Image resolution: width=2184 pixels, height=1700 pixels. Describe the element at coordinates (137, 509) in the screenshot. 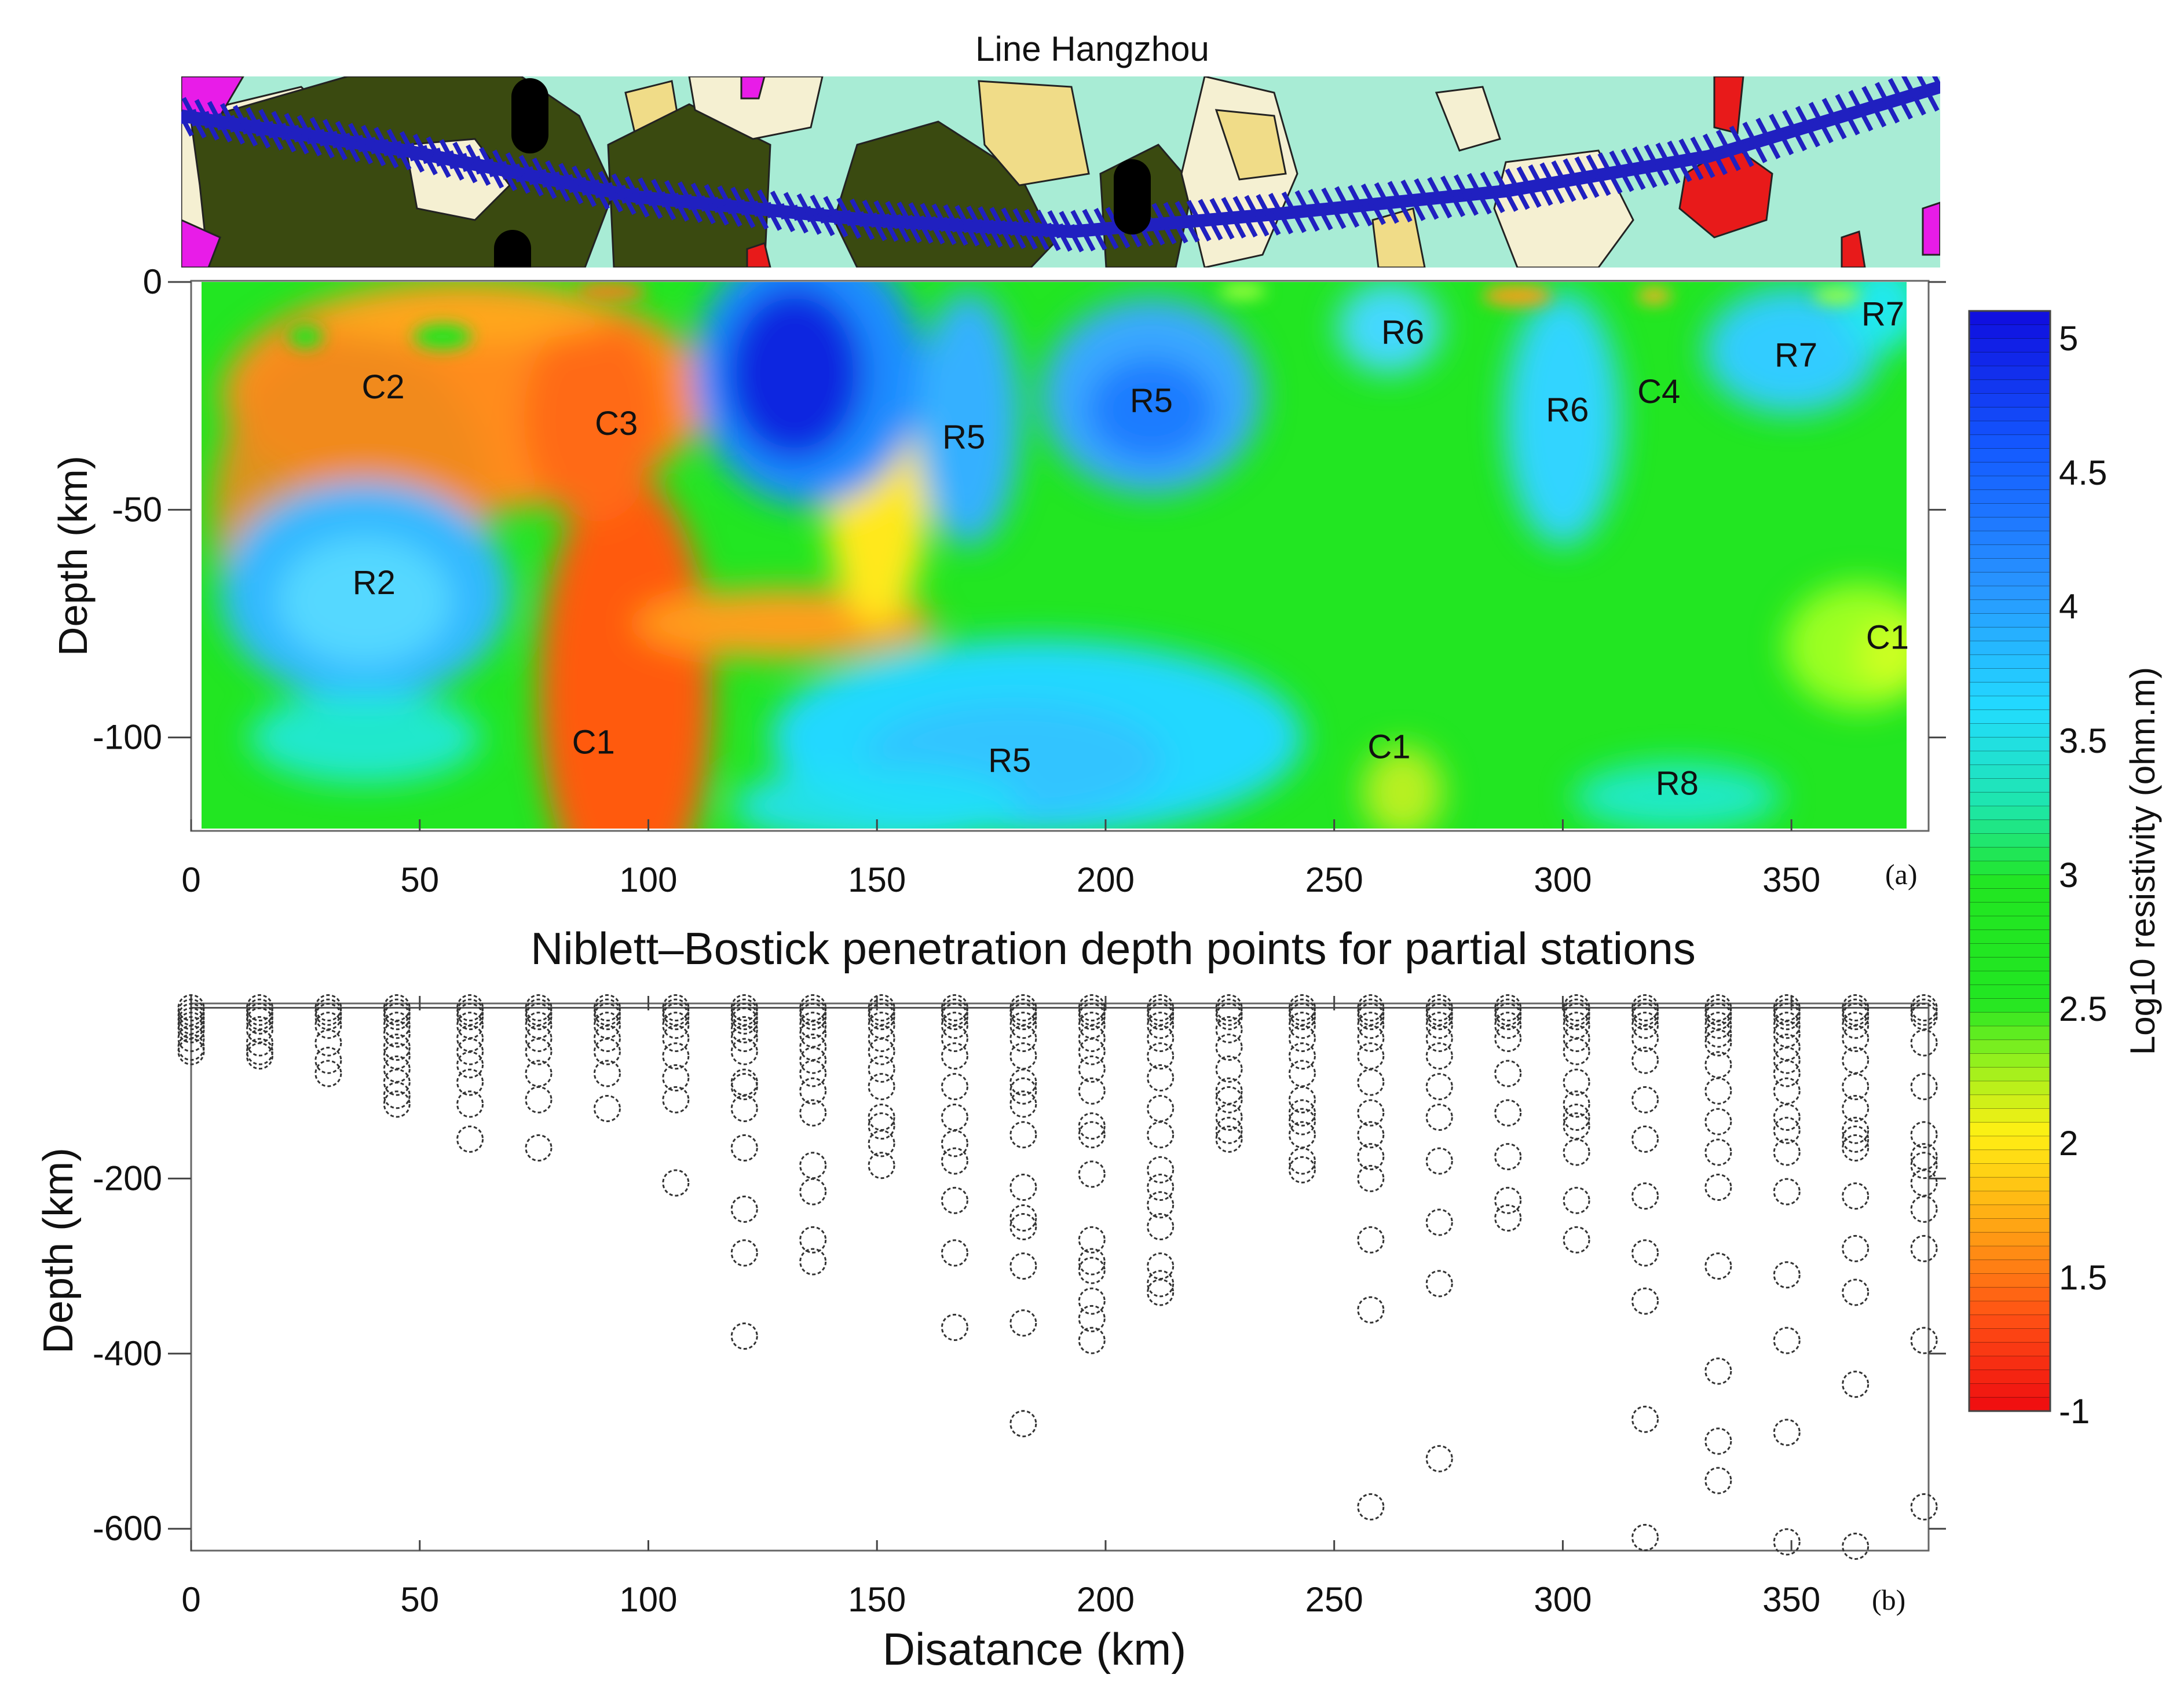

I see `y-tick-label: -50` at that location.